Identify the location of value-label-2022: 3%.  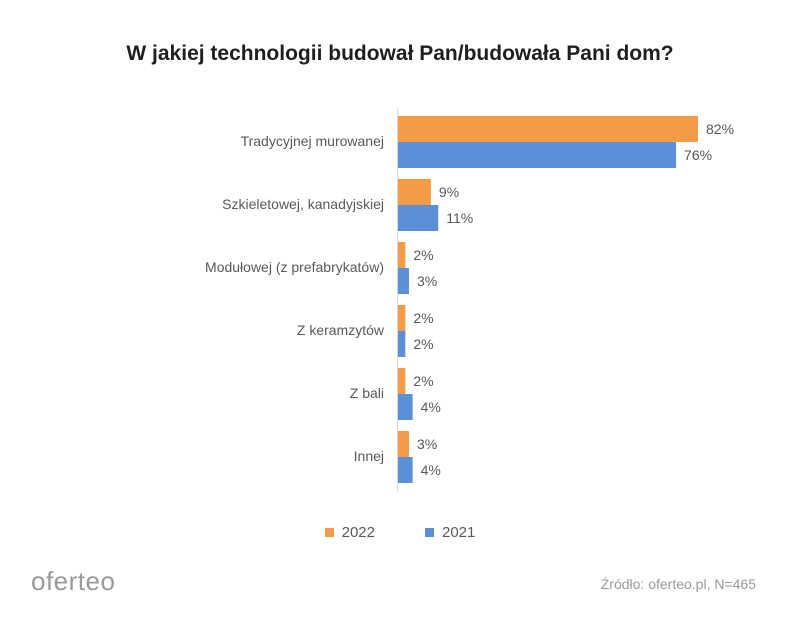
(427, 444).